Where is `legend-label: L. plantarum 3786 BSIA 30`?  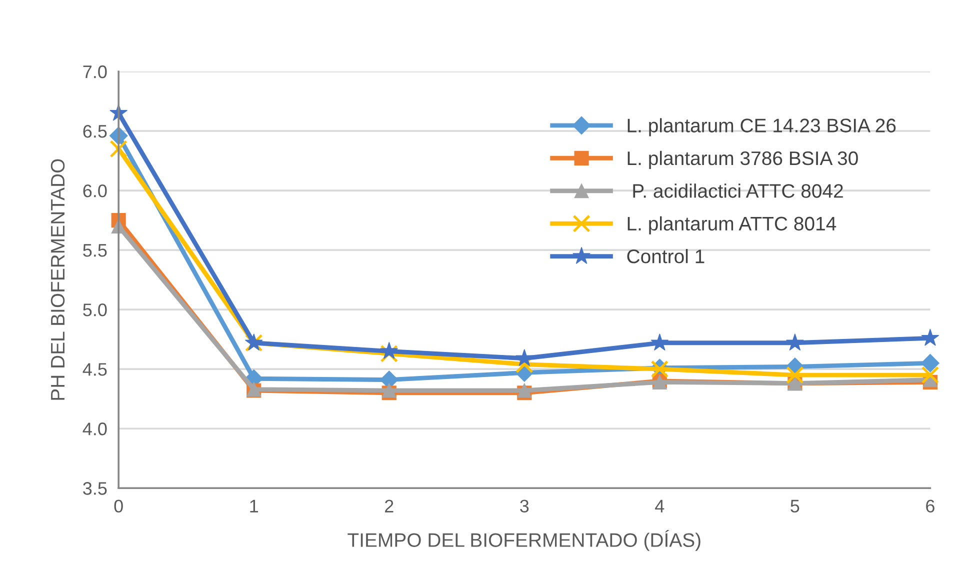 legend-label: L. plantarum 3786 BSIA 30 is located at coordinates (743, 159).